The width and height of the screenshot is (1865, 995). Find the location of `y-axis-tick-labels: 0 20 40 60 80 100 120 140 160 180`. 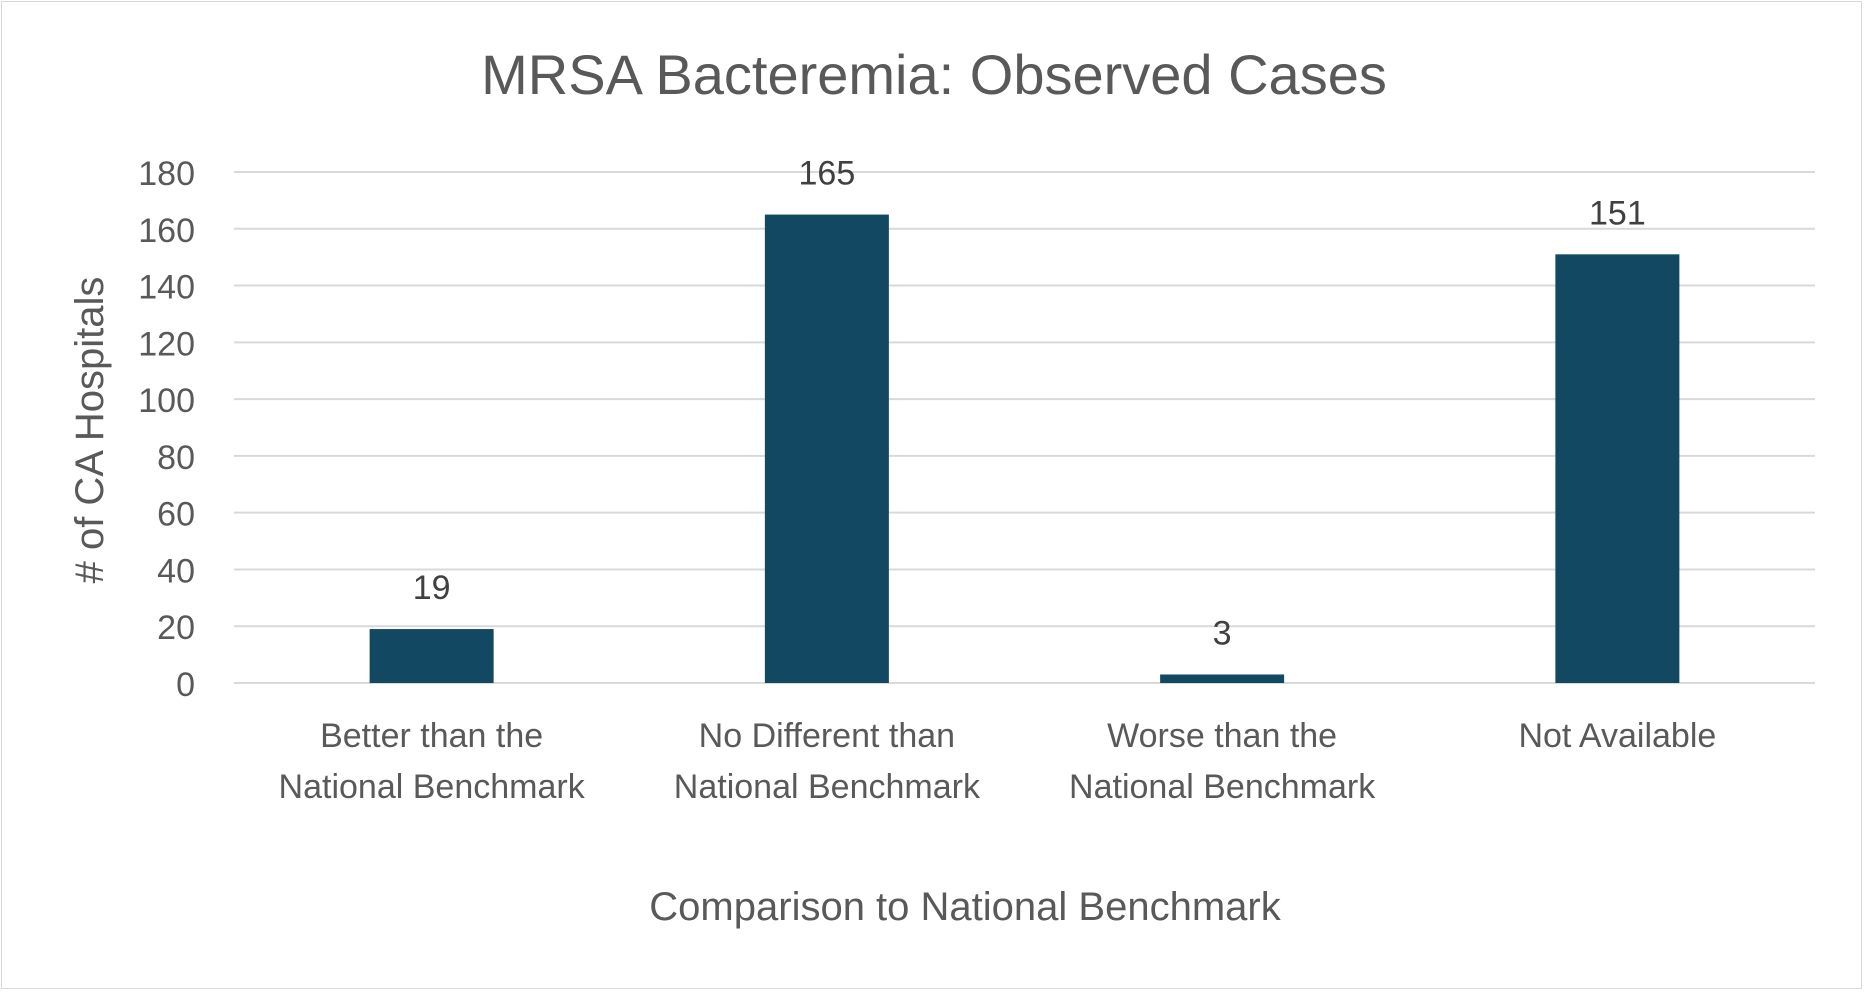

y-axis-tick-labels: 0 20 40 60 80 100 120 140 160 180 is located at coordinates (166, 429).